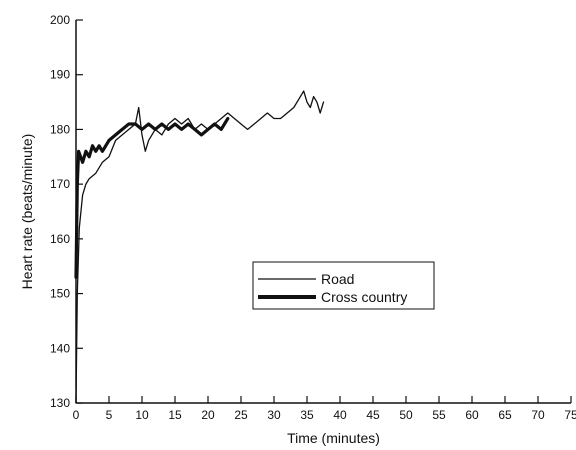 The image size is (576, 450). I want to click on series-line-cross-country, so click(152, 197).